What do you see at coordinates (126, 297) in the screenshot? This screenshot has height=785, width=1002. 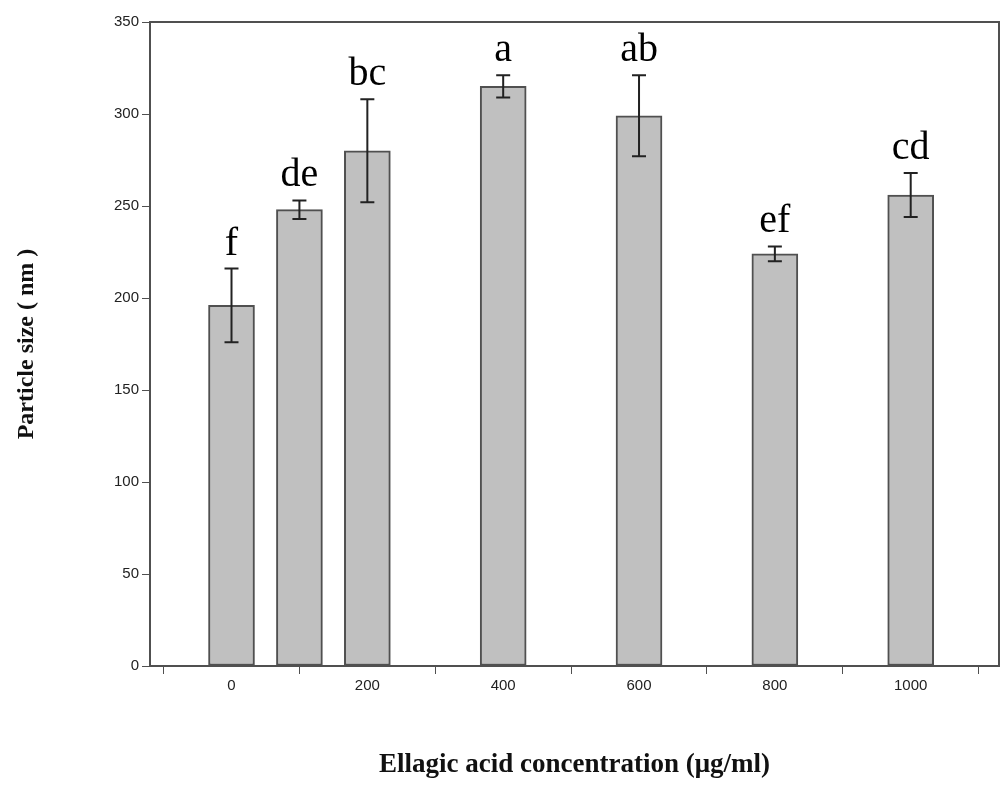 I see `y-tick-label: 200` at bounding box center [126, 297].